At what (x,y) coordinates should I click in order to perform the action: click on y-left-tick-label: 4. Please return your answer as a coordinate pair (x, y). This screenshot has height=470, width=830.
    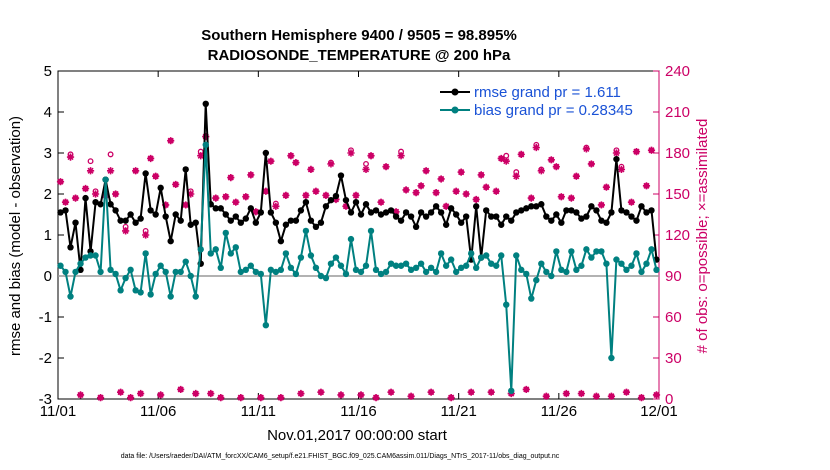
    Looking at the image, I should click on (48, 112).